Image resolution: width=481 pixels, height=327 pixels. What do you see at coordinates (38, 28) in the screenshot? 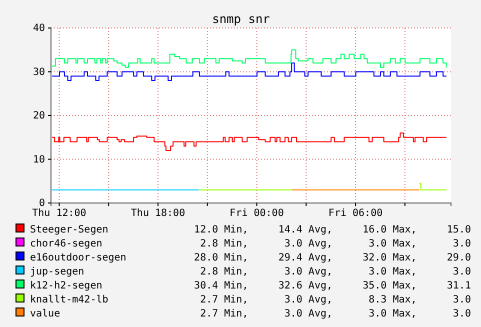
I see `y-tick-label: 40` at bounding box center [38, 28].